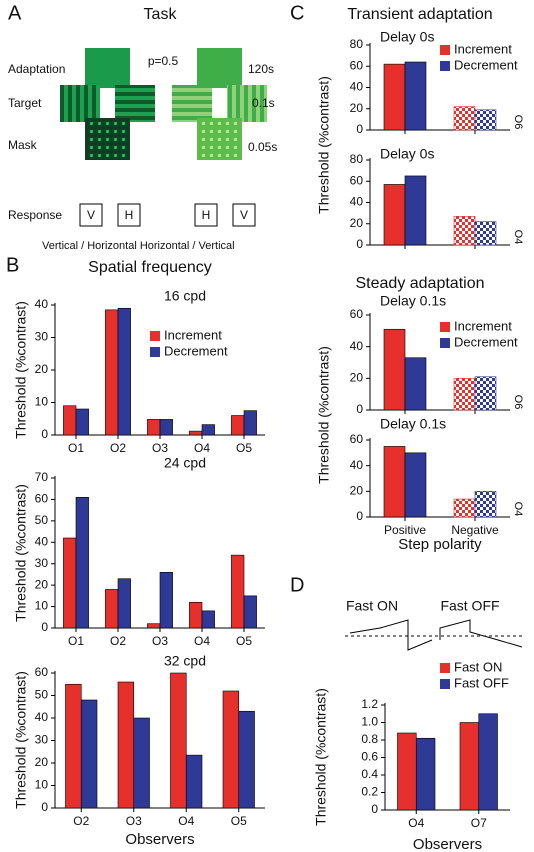 This screenshot has height=852, width=534. I want to click on row-label: Mask, so click(23, 145).